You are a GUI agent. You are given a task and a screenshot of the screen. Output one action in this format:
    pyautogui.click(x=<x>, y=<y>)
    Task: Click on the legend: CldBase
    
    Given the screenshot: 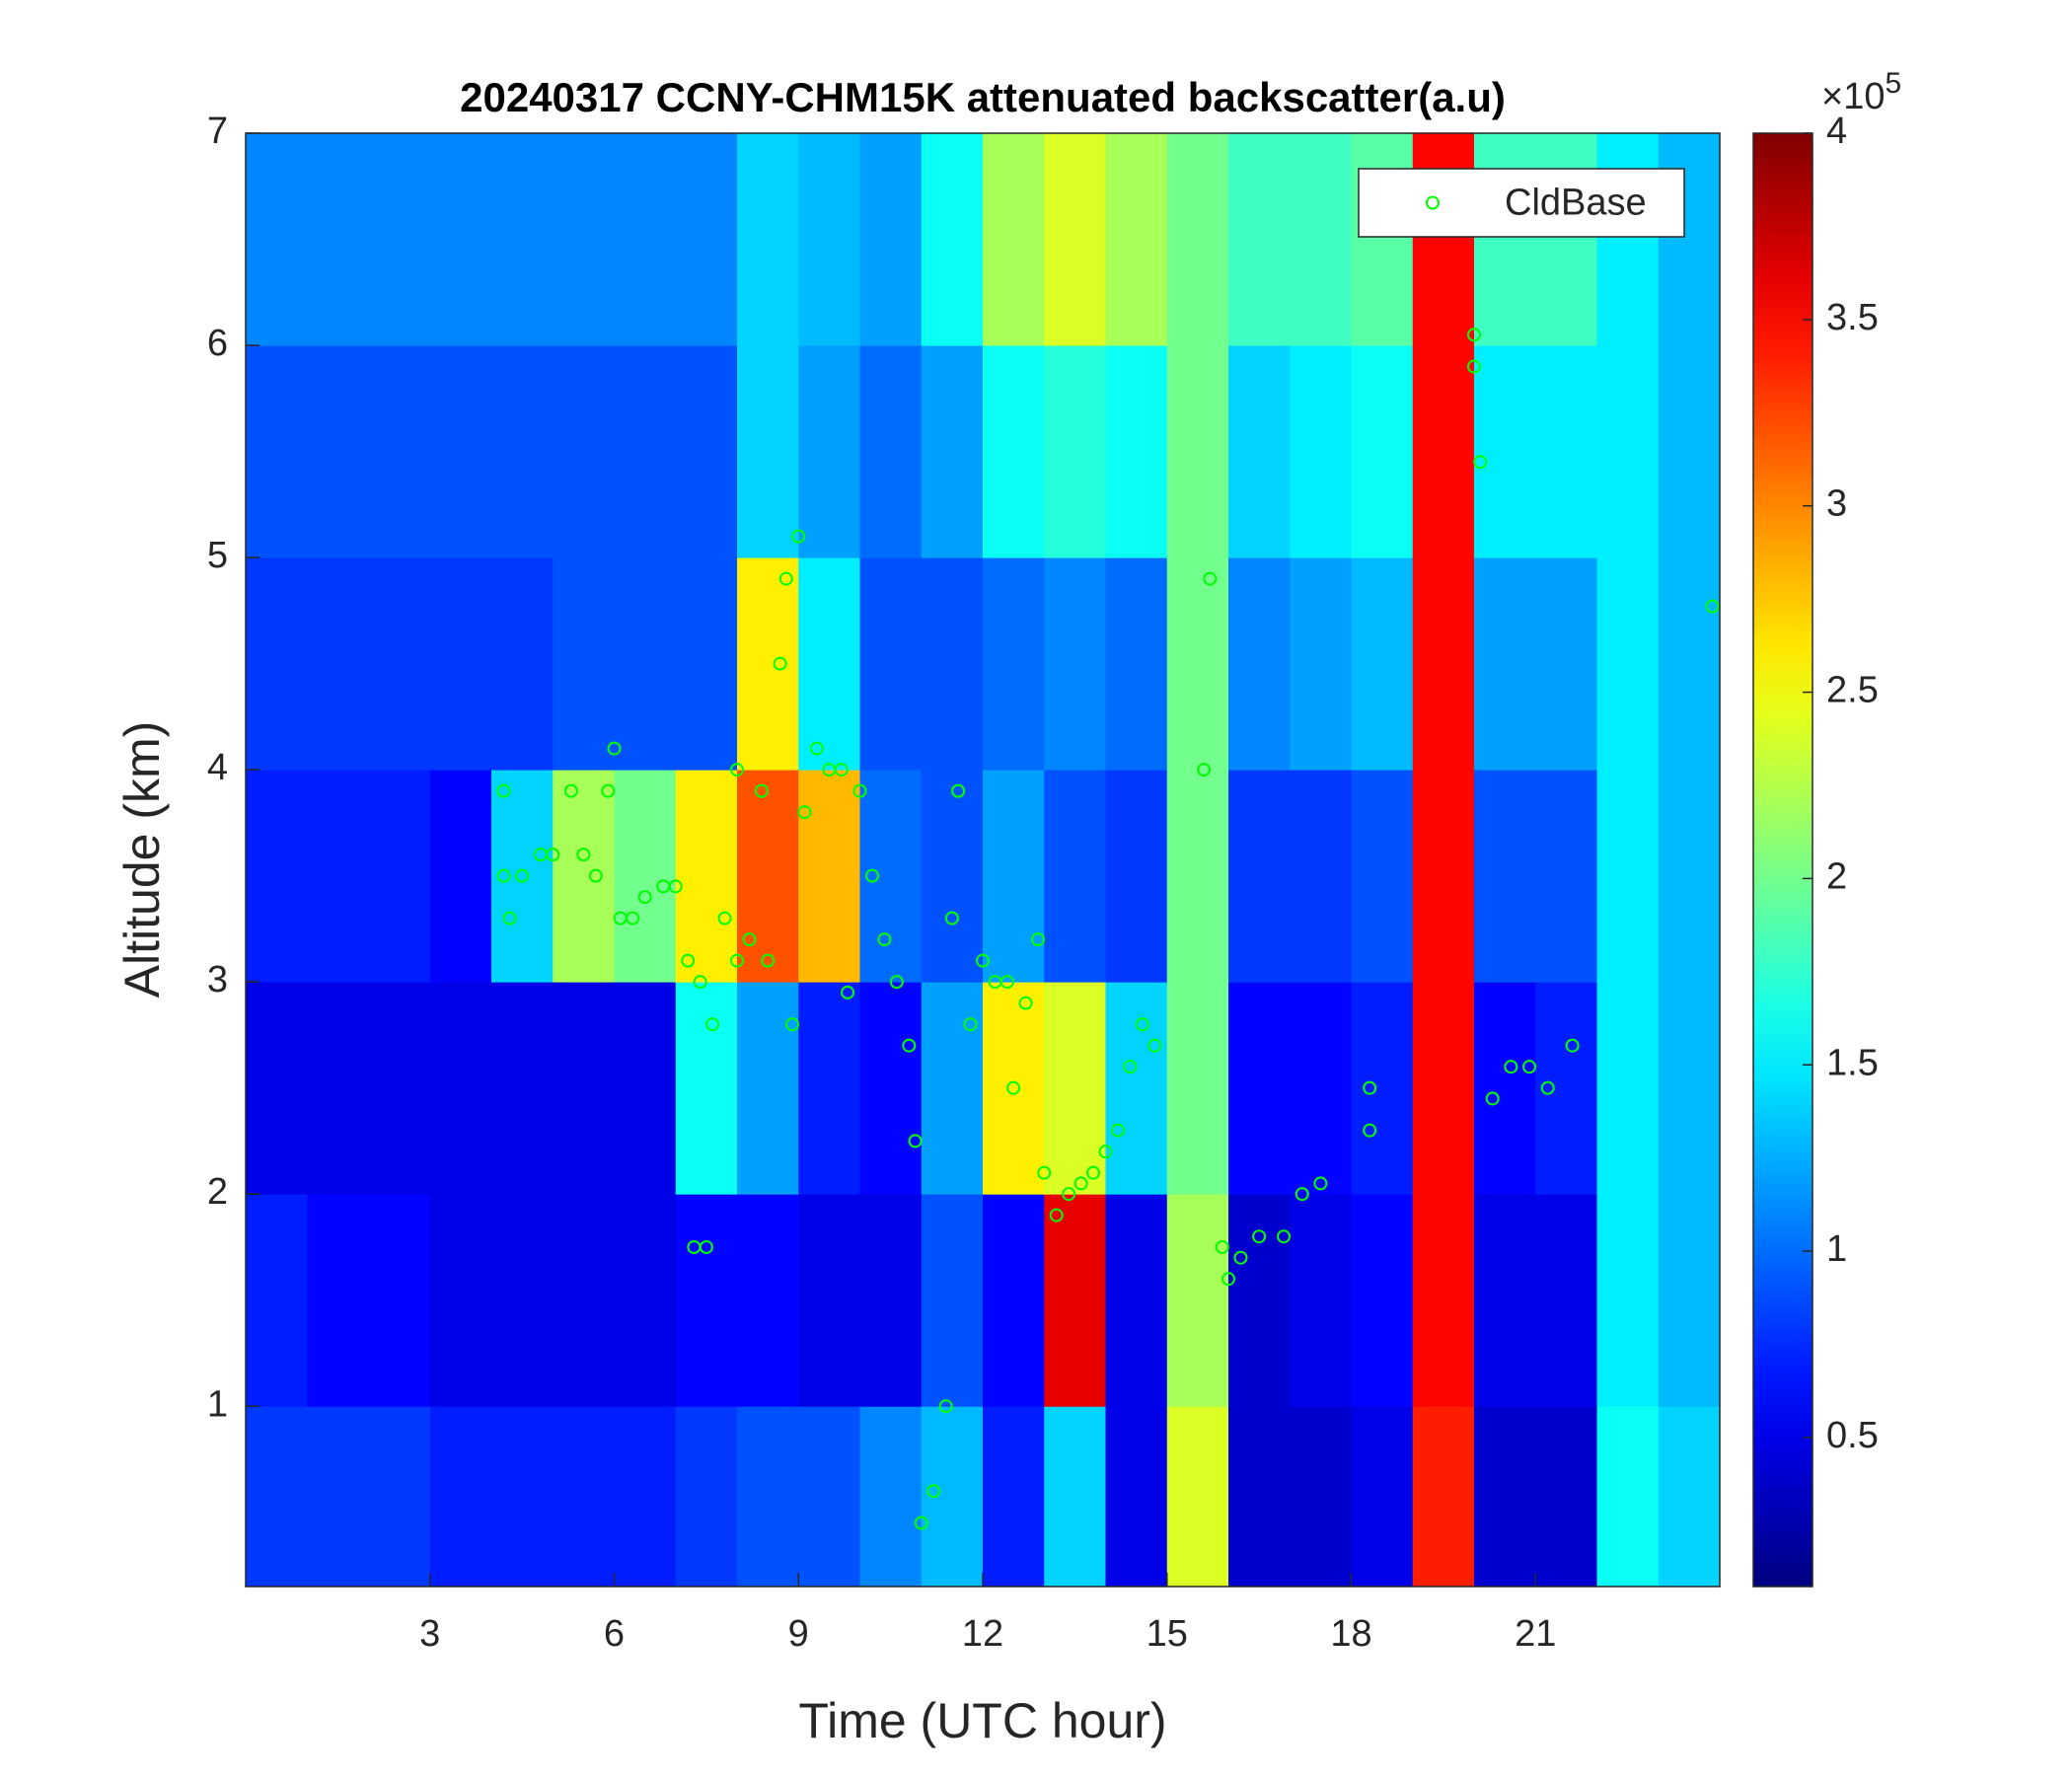 What is the action you would take?
    pyautogui.click(x=1521, y=203)
    